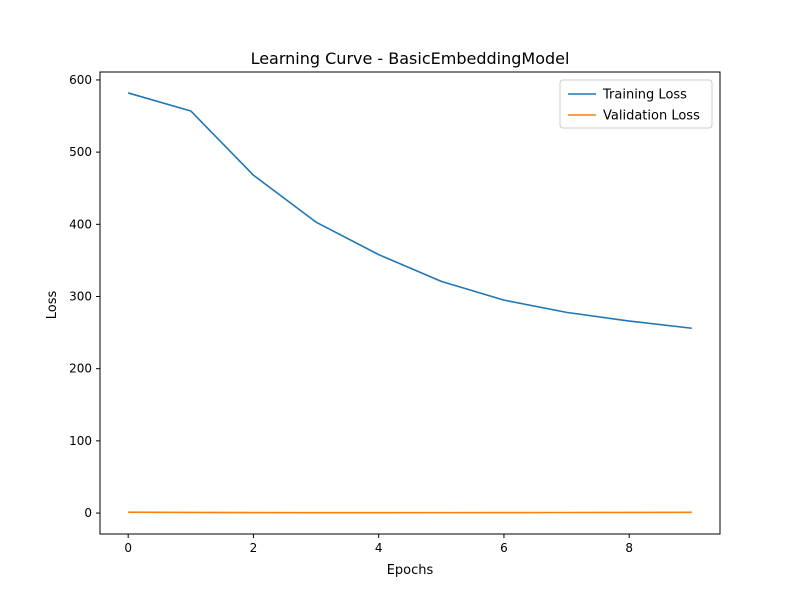 The image size is (800, 600). What do you see at coordinates (80, 152) in the screenshot?
I see `y-tick-label: 500` at bounding box center [80, 152].